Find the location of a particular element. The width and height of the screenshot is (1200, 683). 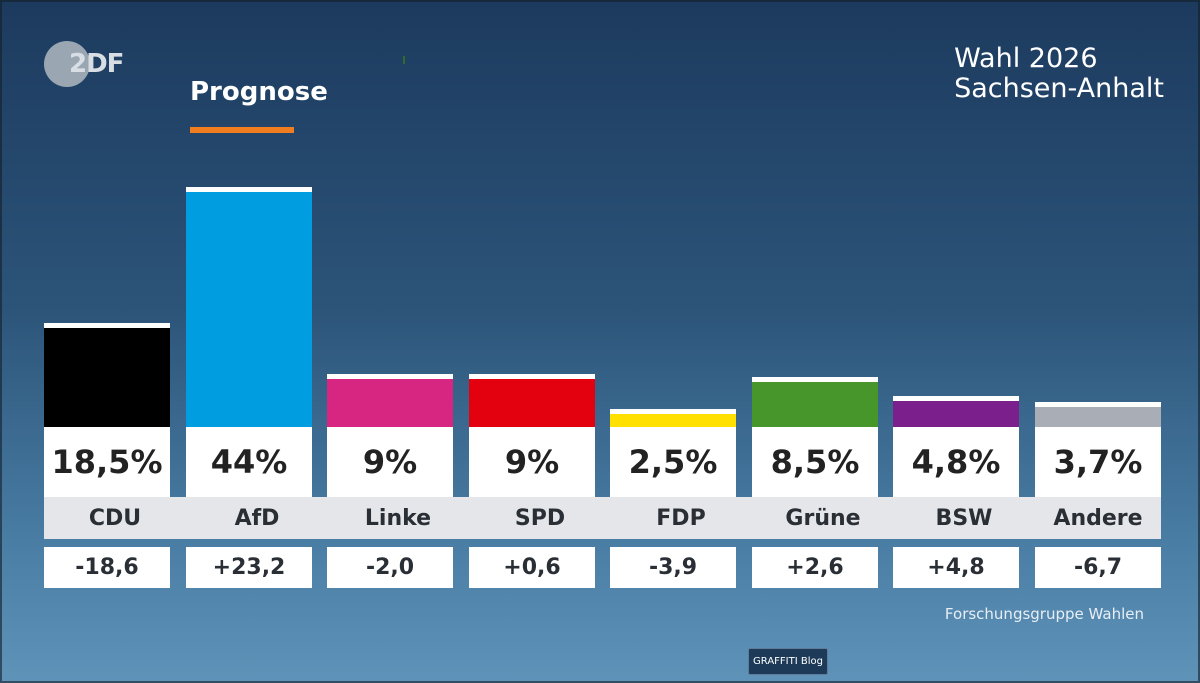

bar-grüne is located at coordinates (815, 404).